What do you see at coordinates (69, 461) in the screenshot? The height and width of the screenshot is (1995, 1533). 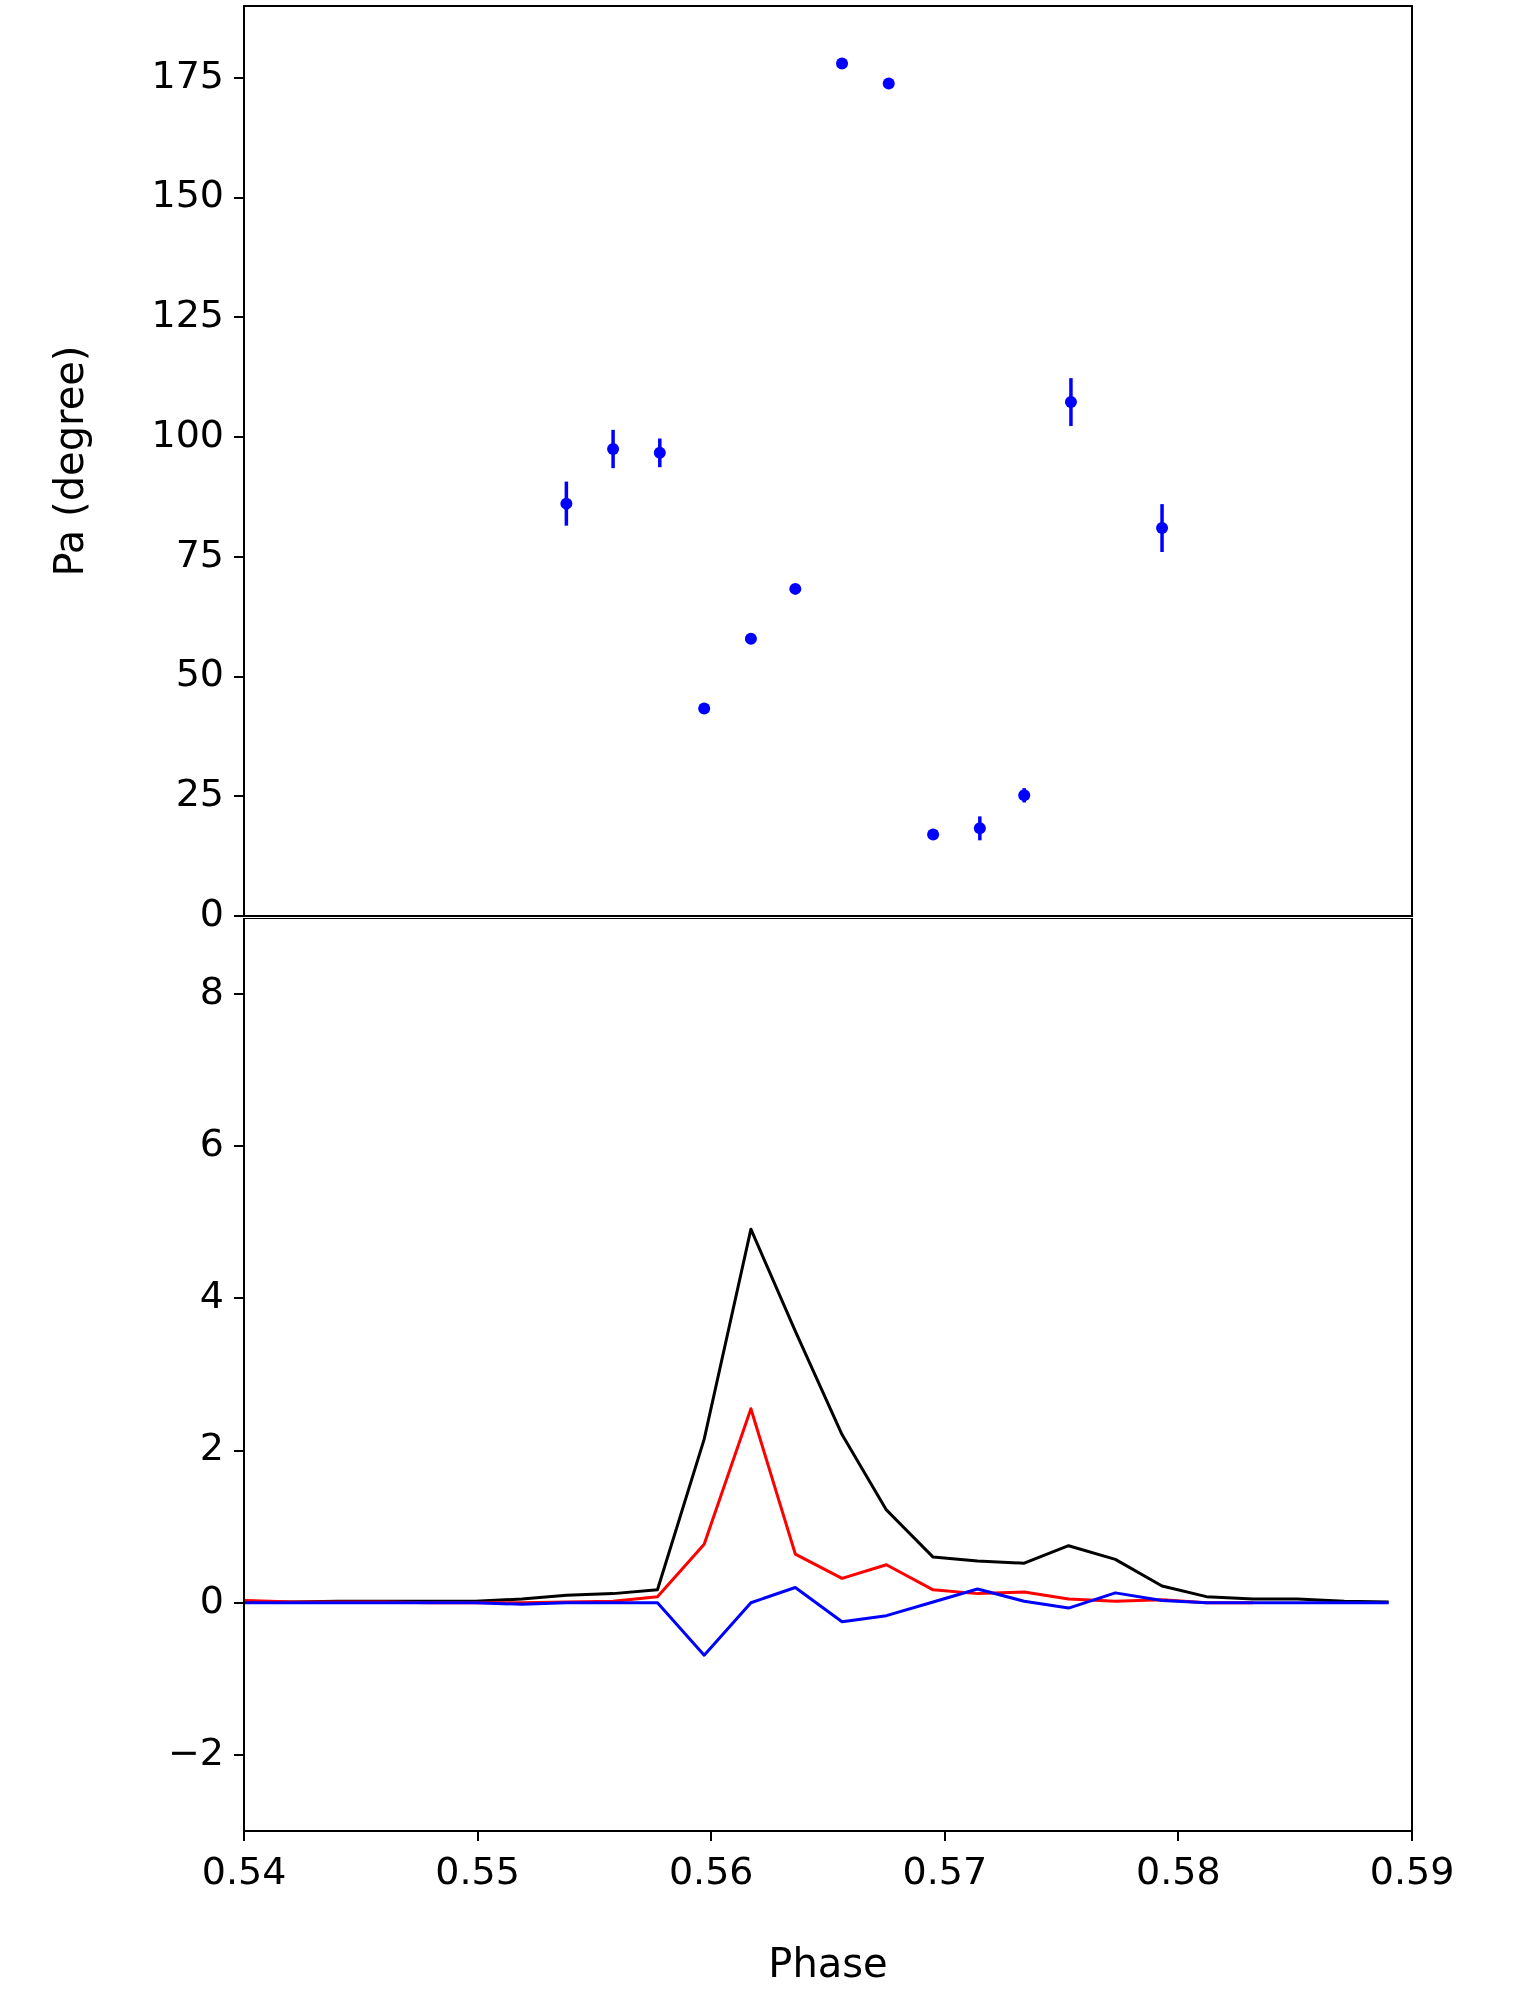 I see `y-axis-title: Pa (degree)` at bounding box center [69, 461].